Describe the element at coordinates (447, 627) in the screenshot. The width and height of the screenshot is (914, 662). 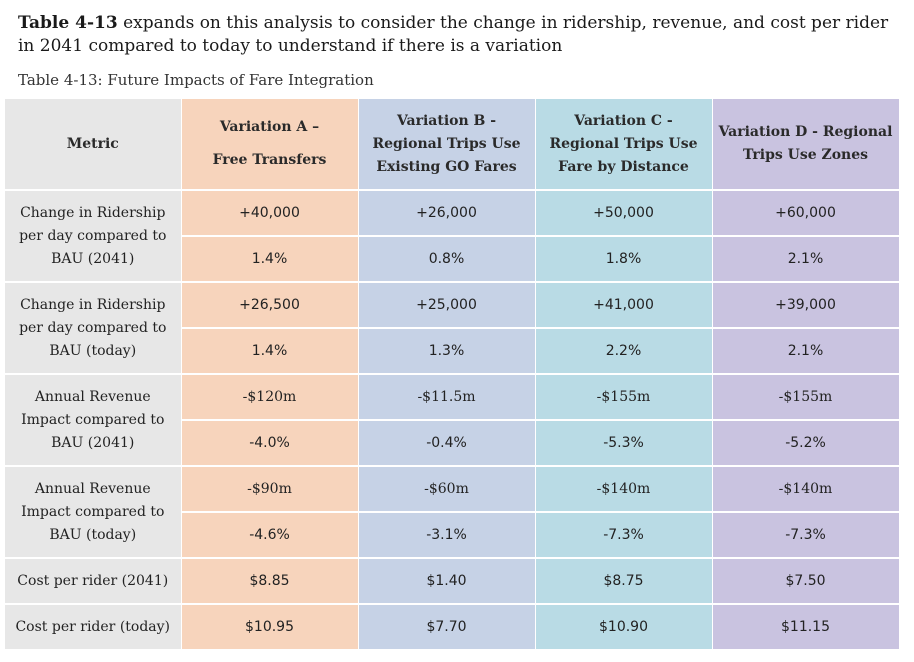
I see `cell-b: $7.70` at that location.